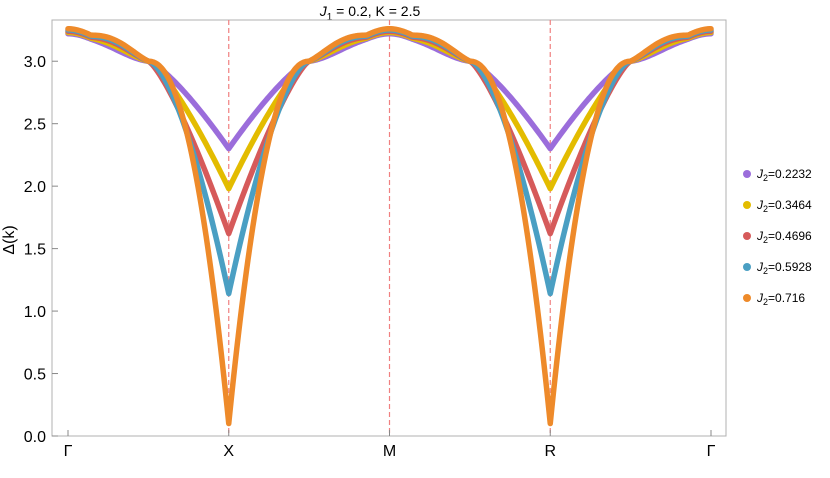 The image size is (830, 478). What do you see at coordinates (784, 237) in the screenshot?
I see `legend-label-2: J2=0.4696` at bounding box center [784, 237].